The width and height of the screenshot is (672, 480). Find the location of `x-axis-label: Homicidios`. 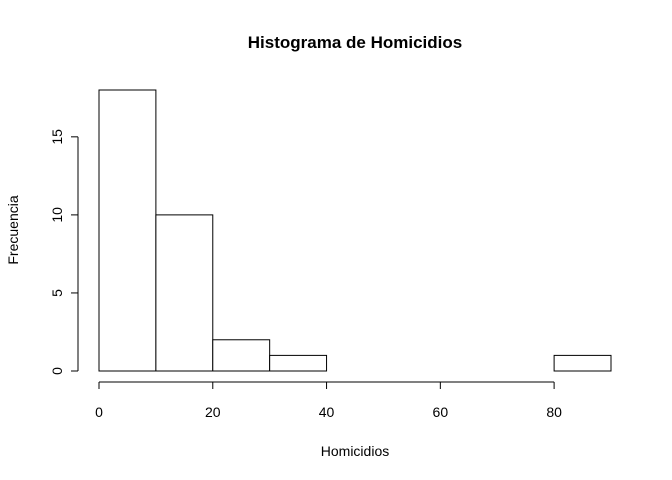

x-axis-label: Homicidios is located at coordinates (355, 451).